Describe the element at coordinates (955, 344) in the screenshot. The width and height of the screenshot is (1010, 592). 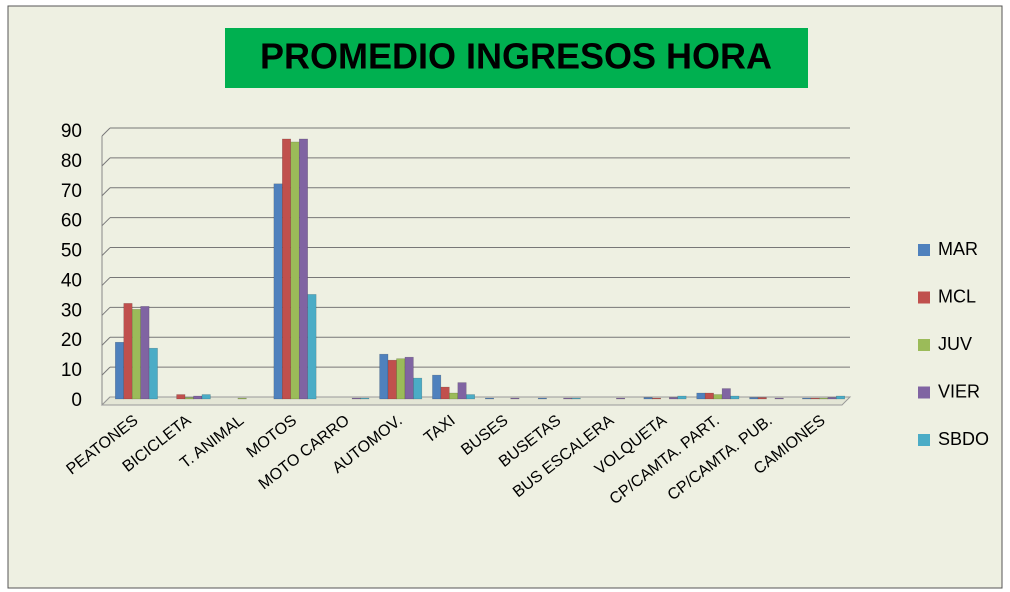
I see `legend-label: JUV` at that location.